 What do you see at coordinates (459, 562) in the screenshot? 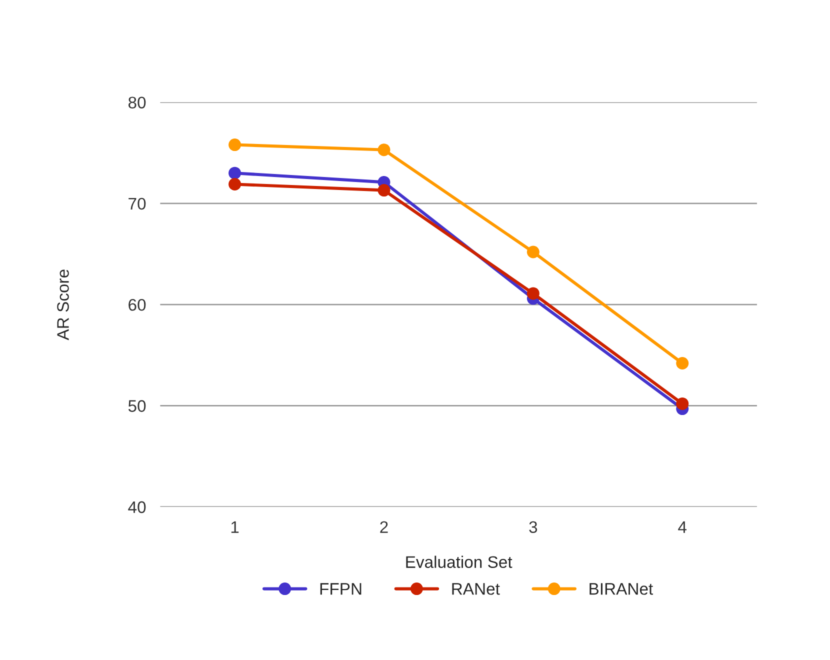
I see `x-axis-title: Evaluation Set` at bounding box center [459, 562].